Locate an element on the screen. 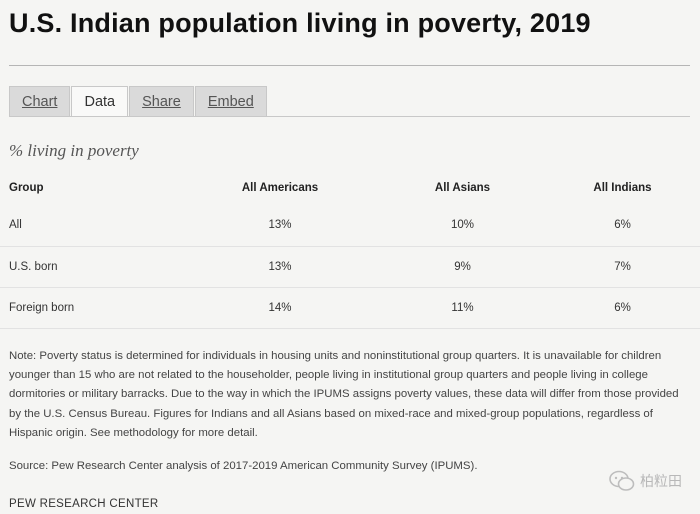 The width and height of the screenshot is (700, 514). tab-chart: Chart is located at coordinates (40, 101).